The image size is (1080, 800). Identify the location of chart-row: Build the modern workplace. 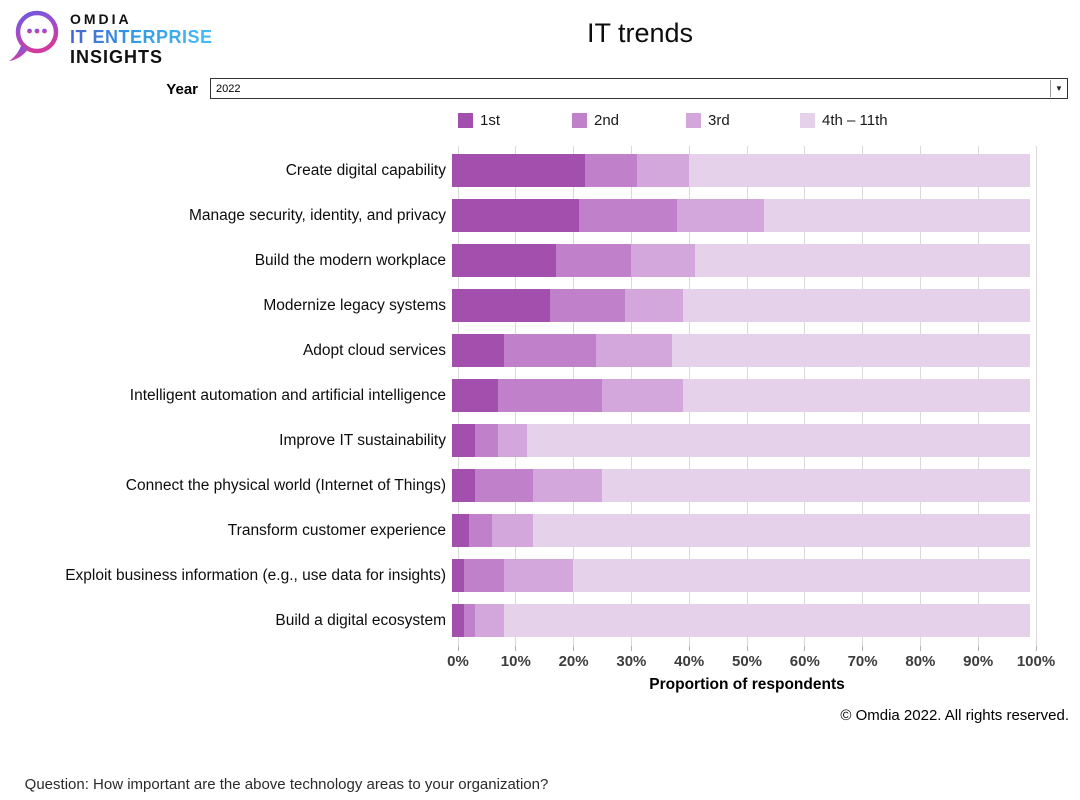
(518, 260).